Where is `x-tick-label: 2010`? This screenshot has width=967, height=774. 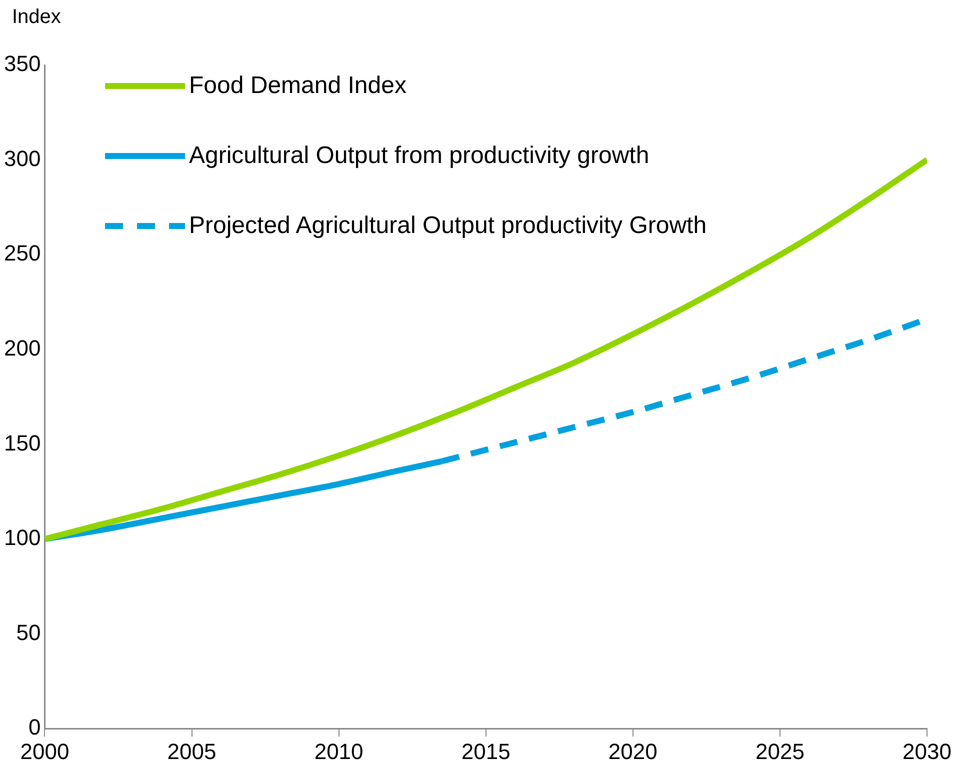 x-tick-label: 2010 is located at coordinates (339, 751).